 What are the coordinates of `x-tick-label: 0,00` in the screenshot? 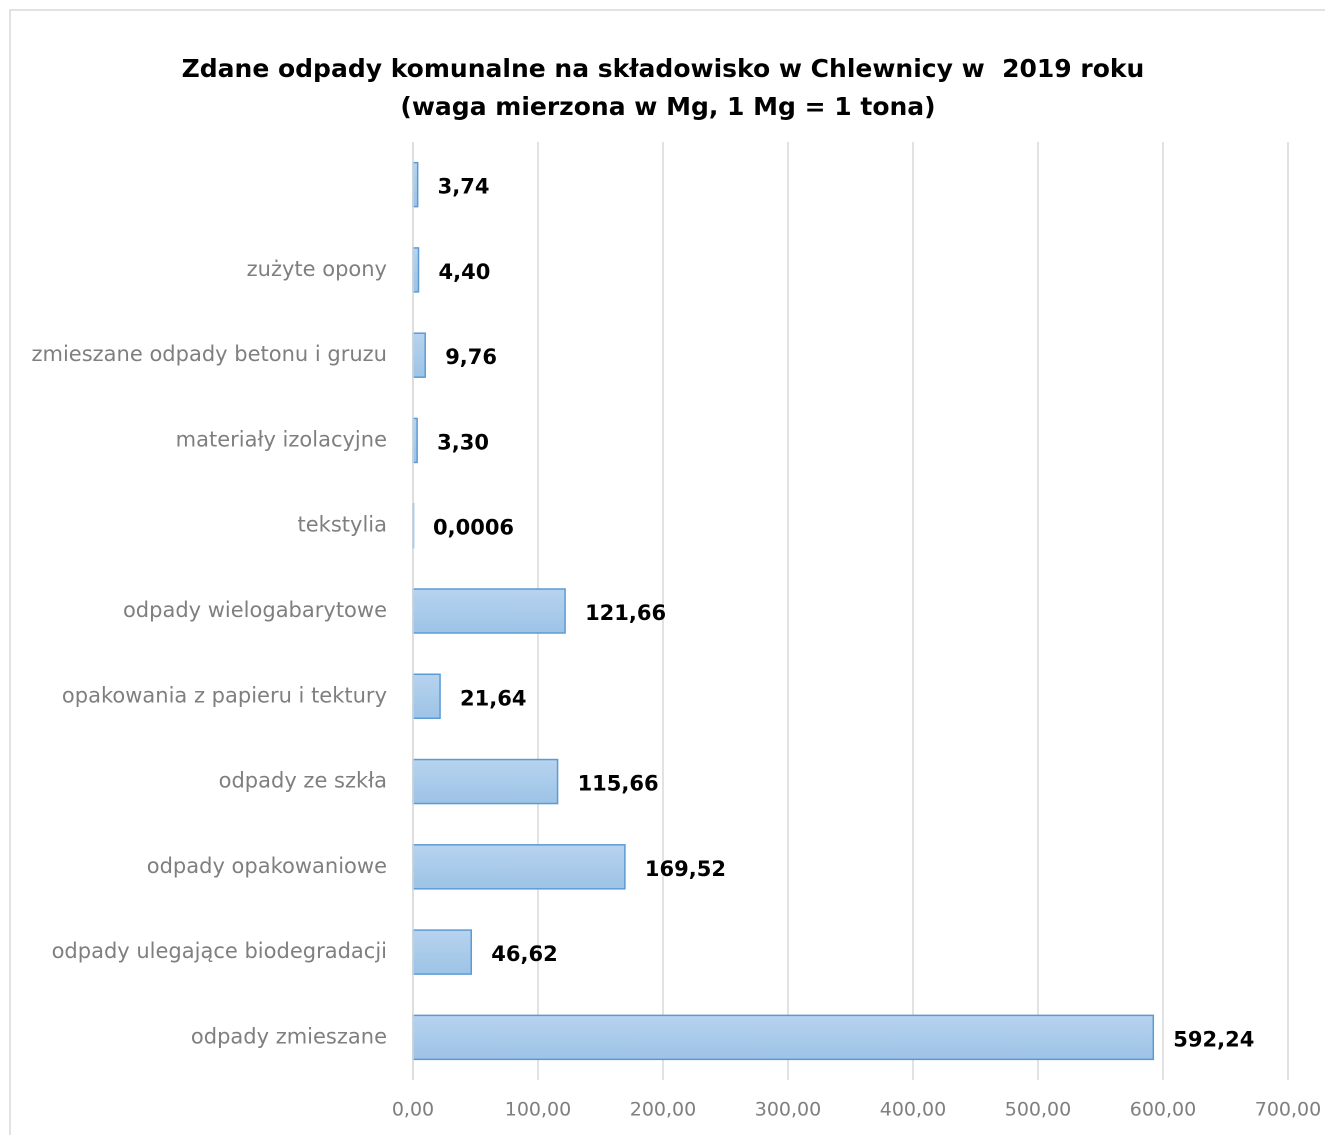 It's located at (413, 1110).